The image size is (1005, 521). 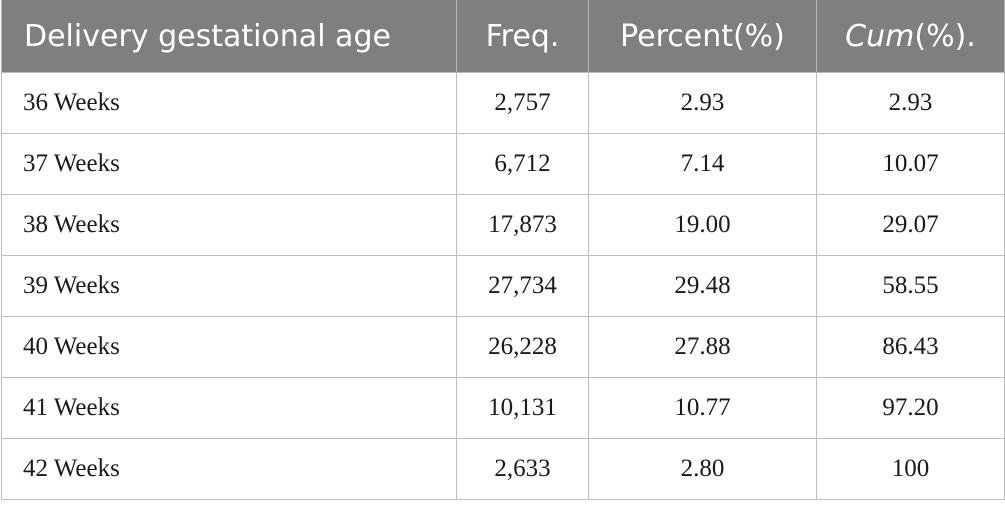 I want to click on cell-cum: 58.55, so click(x=910, y=286).